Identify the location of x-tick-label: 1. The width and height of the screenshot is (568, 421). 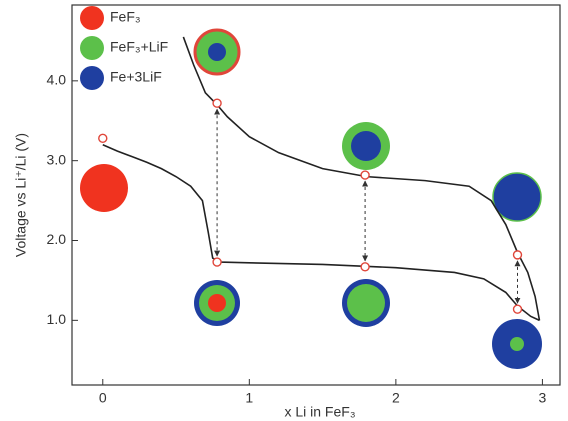
(249, 398).